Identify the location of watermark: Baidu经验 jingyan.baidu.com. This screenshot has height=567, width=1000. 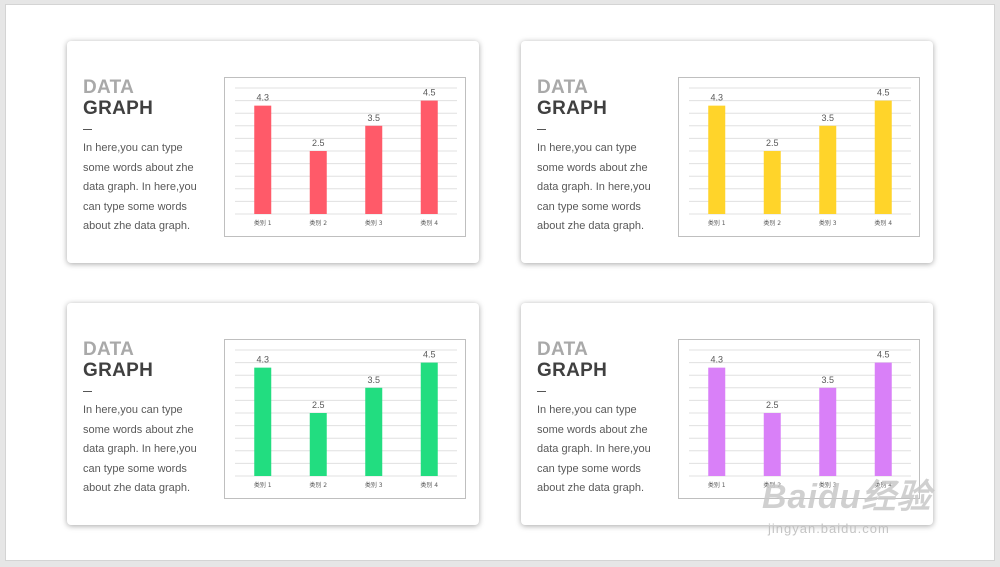
(857, 500).